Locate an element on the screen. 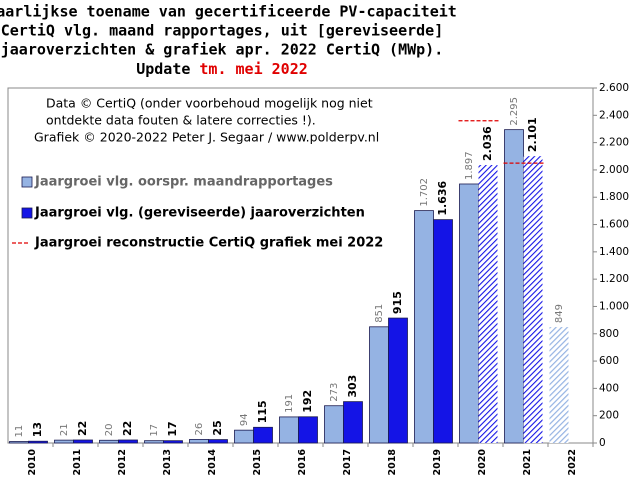 This screenshot has width=637, height=481. title-highlight: tm. mei 2022 is located at coordinates (253, 69).